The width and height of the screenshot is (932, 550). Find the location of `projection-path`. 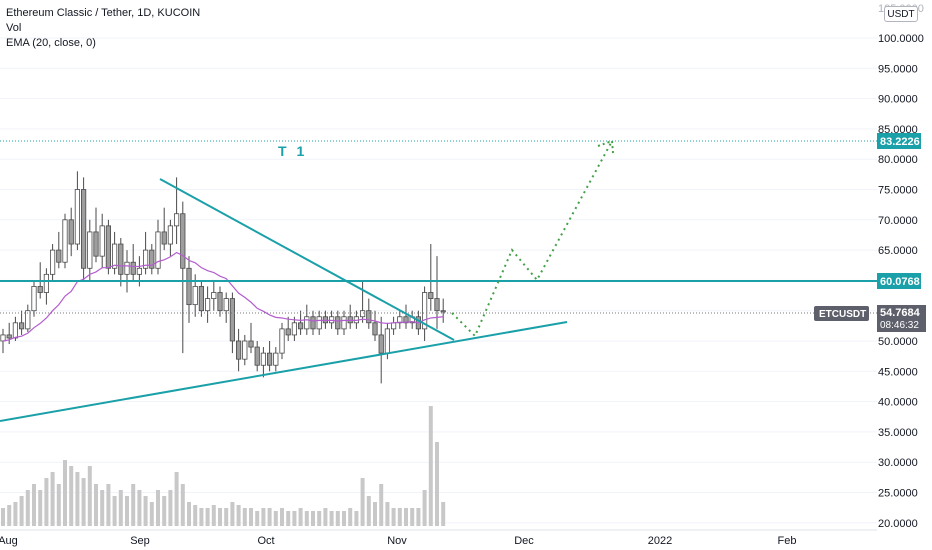

projection-path is located at coordinates (532, 239).